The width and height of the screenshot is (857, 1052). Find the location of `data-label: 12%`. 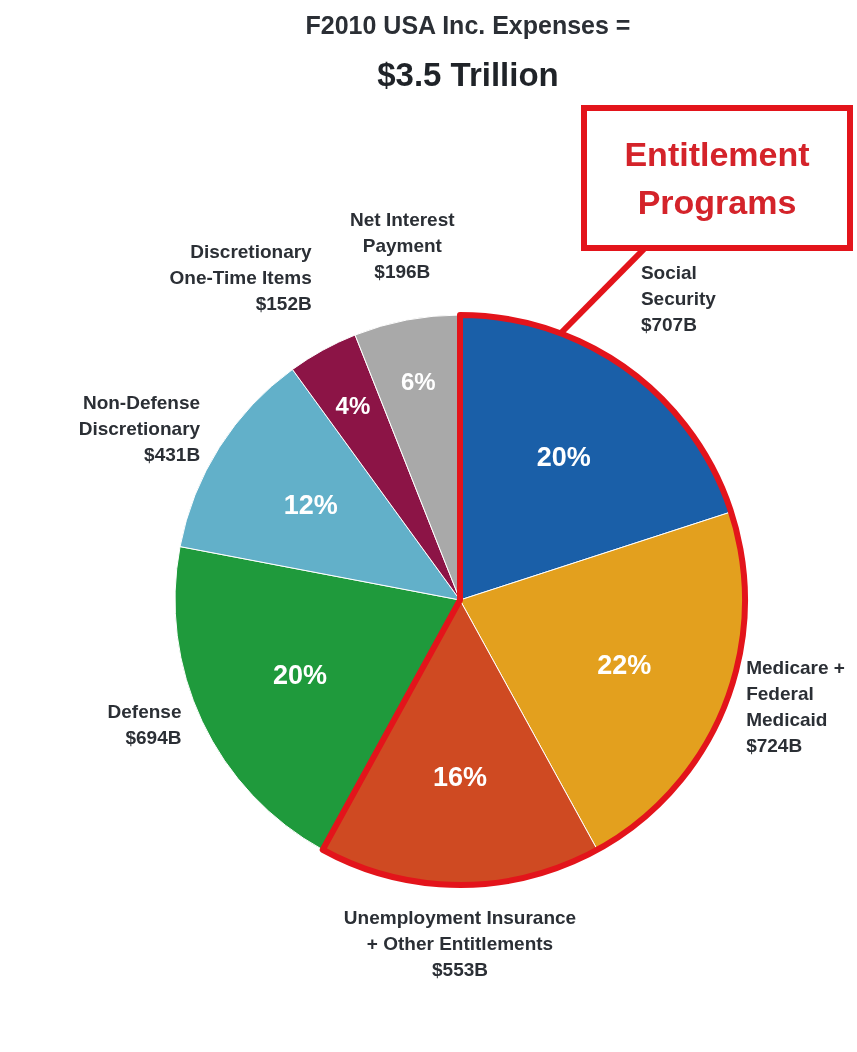

data-label: 12% is located at coordinates (310, 505).